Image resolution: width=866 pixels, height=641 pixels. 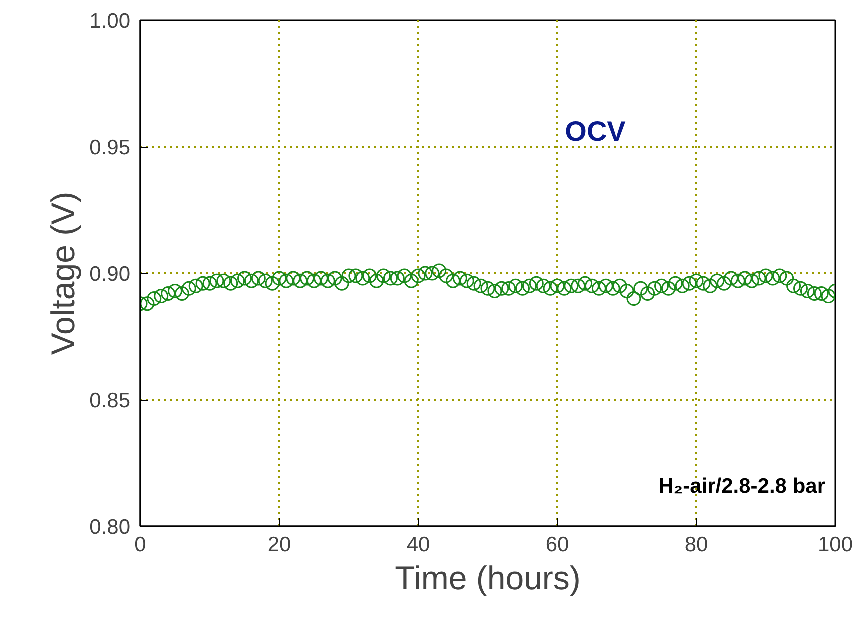 What do you see at coordinates (488, 578) in the screenshot?
I see `x-axis-title: Time (hours)` at bounding box center [488, 578].